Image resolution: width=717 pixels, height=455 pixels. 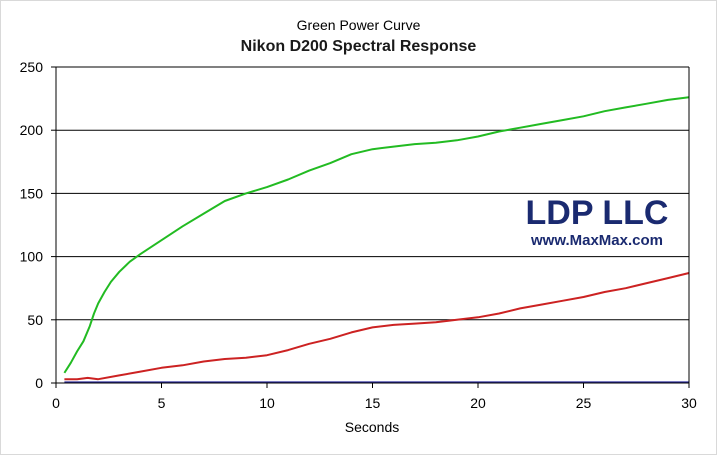 What do you see at coordinates (689, 403) in the screenshot?
I see `x-tick-label: 30` at bounding box center [689, 403].